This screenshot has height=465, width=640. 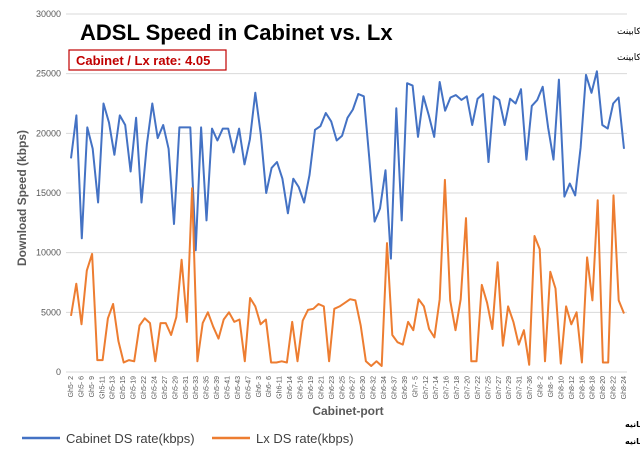 I want to click on x-axis-label: Cabinet-port, so click(x=347, y=411).